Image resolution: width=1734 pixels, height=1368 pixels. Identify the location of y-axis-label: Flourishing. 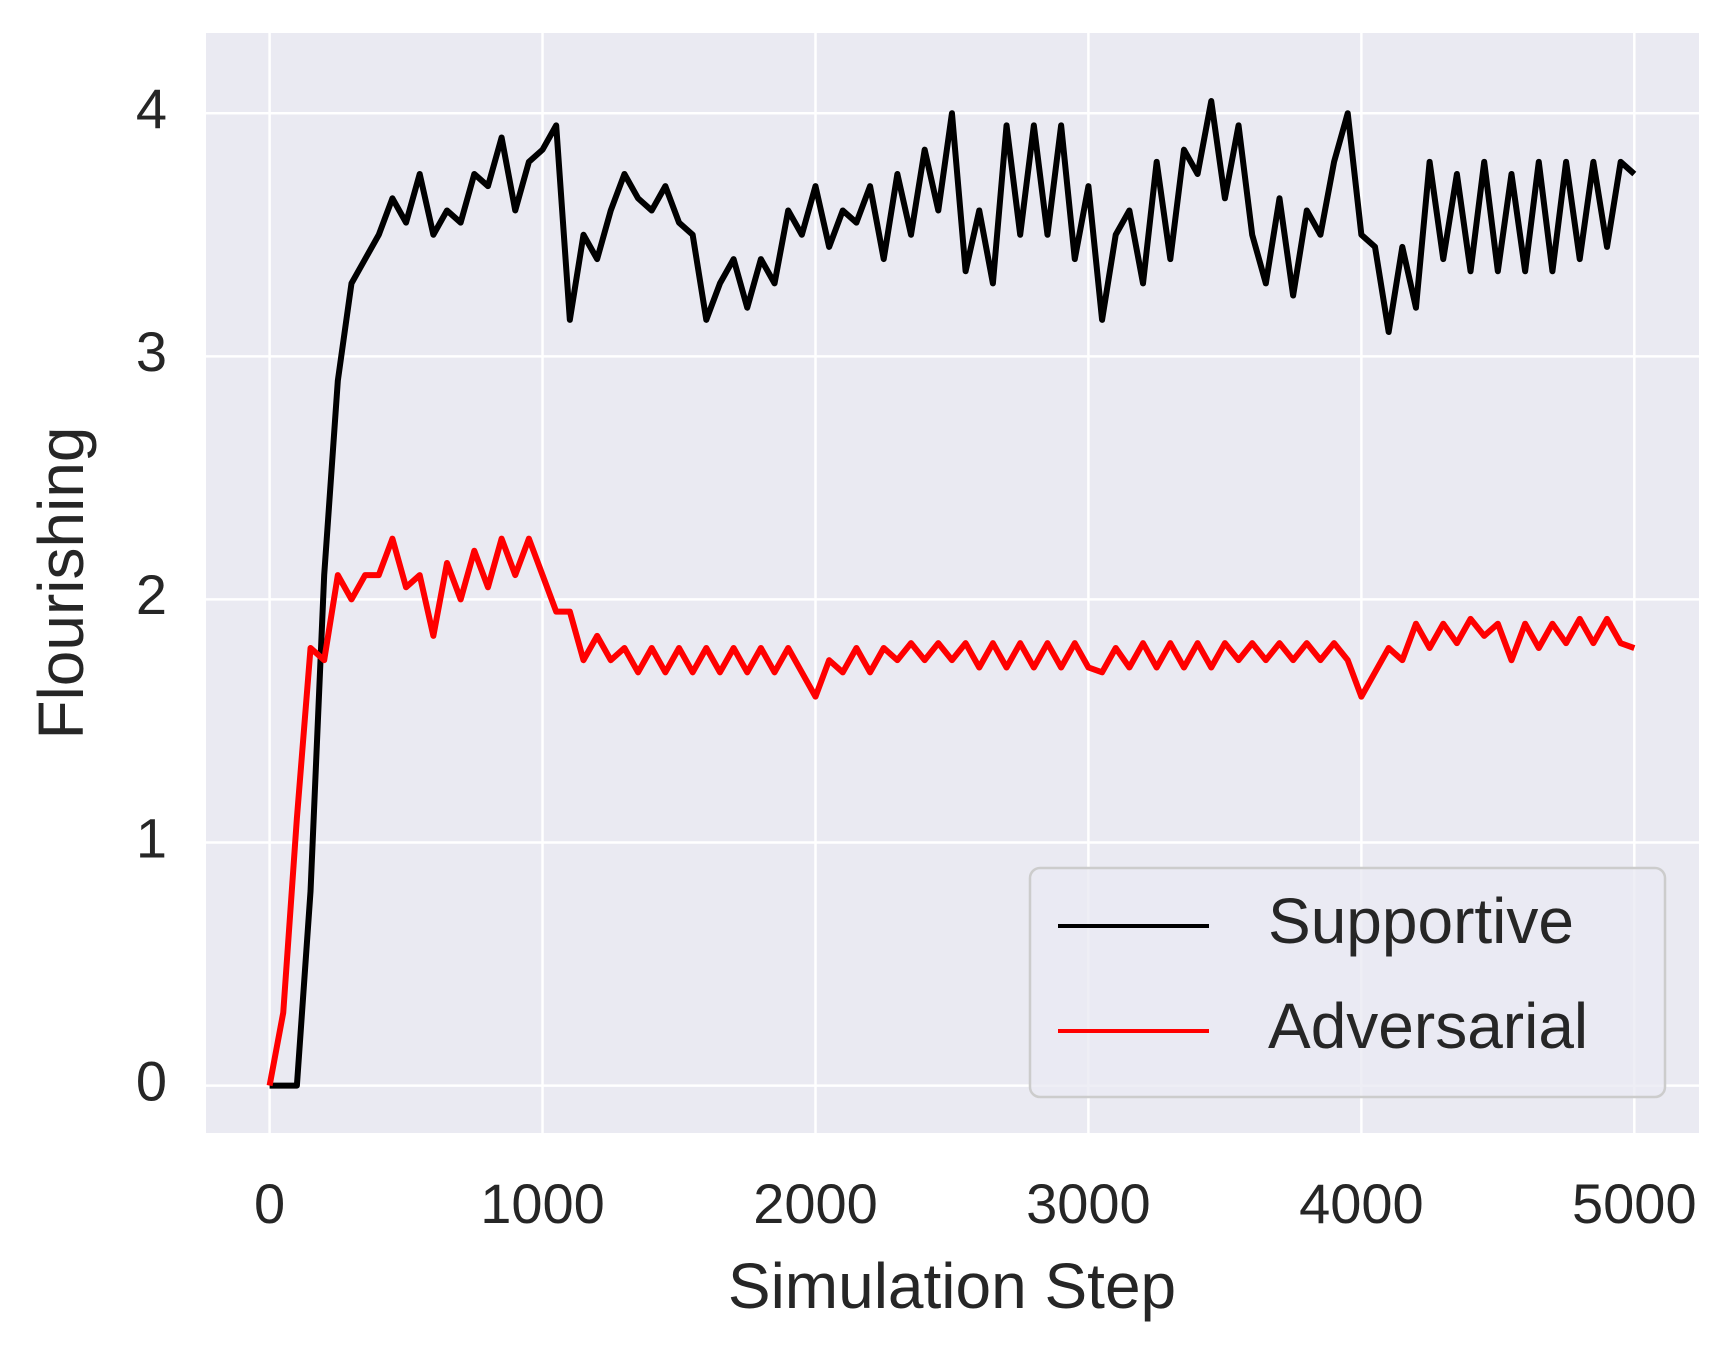
(61, 582).